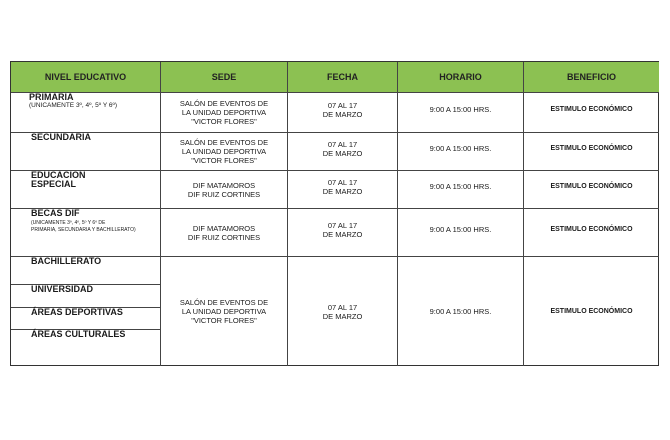 The width and height of the screenshot is (670, 440). I want to click on cell-text: NIVEL EDUCATIVO, so click(85, 76).